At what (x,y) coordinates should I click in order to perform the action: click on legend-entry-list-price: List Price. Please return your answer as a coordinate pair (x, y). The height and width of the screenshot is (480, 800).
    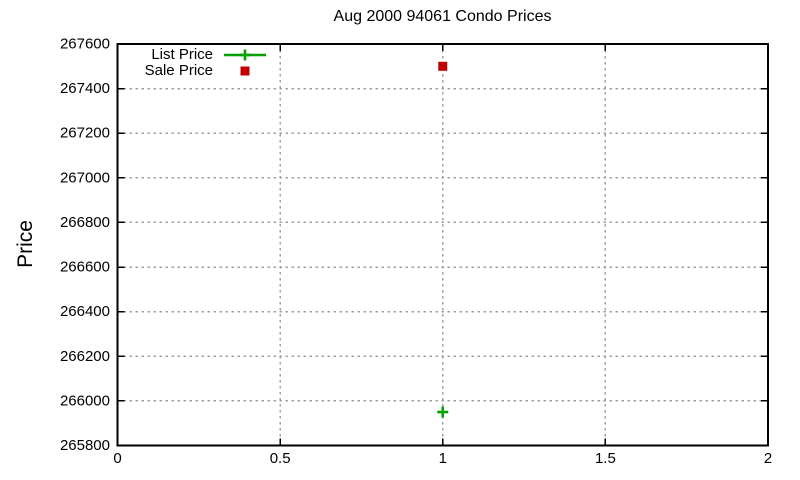
    Looking at the image, I should click on (191, 55).